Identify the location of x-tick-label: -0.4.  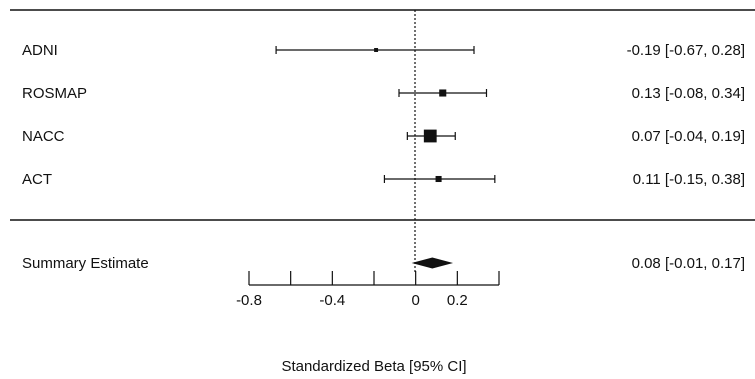
(332, 300).